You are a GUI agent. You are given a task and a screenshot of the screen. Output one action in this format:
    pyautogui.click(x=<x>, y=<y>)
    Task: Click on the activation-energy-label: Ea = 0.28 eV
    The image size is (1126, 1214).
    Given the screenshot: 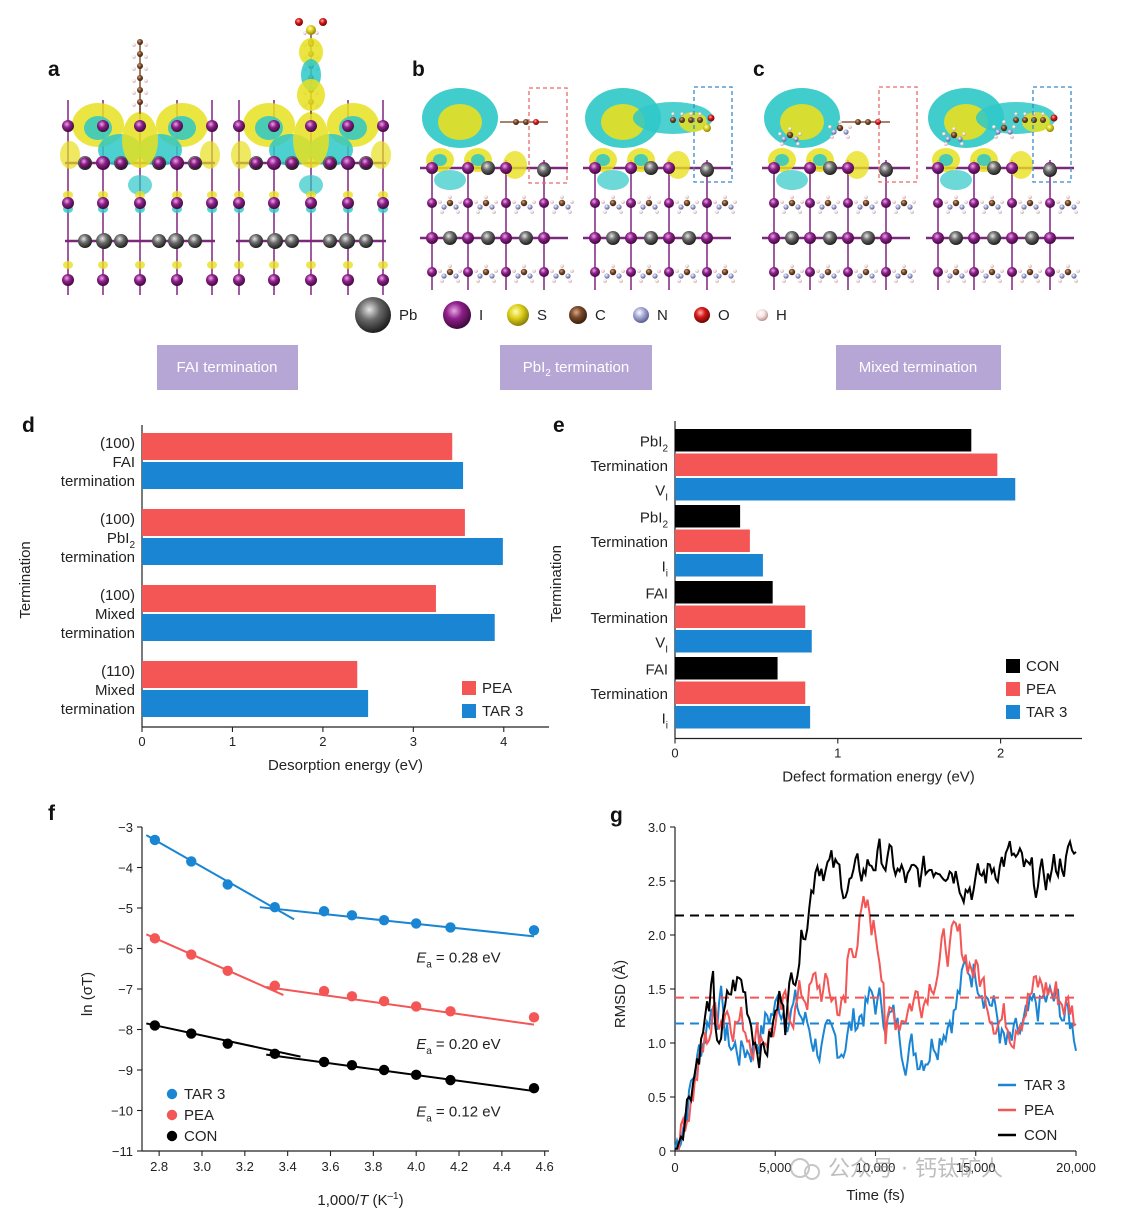 What is the action you would take?
    pyautogui.click(x=458, y=960)
    